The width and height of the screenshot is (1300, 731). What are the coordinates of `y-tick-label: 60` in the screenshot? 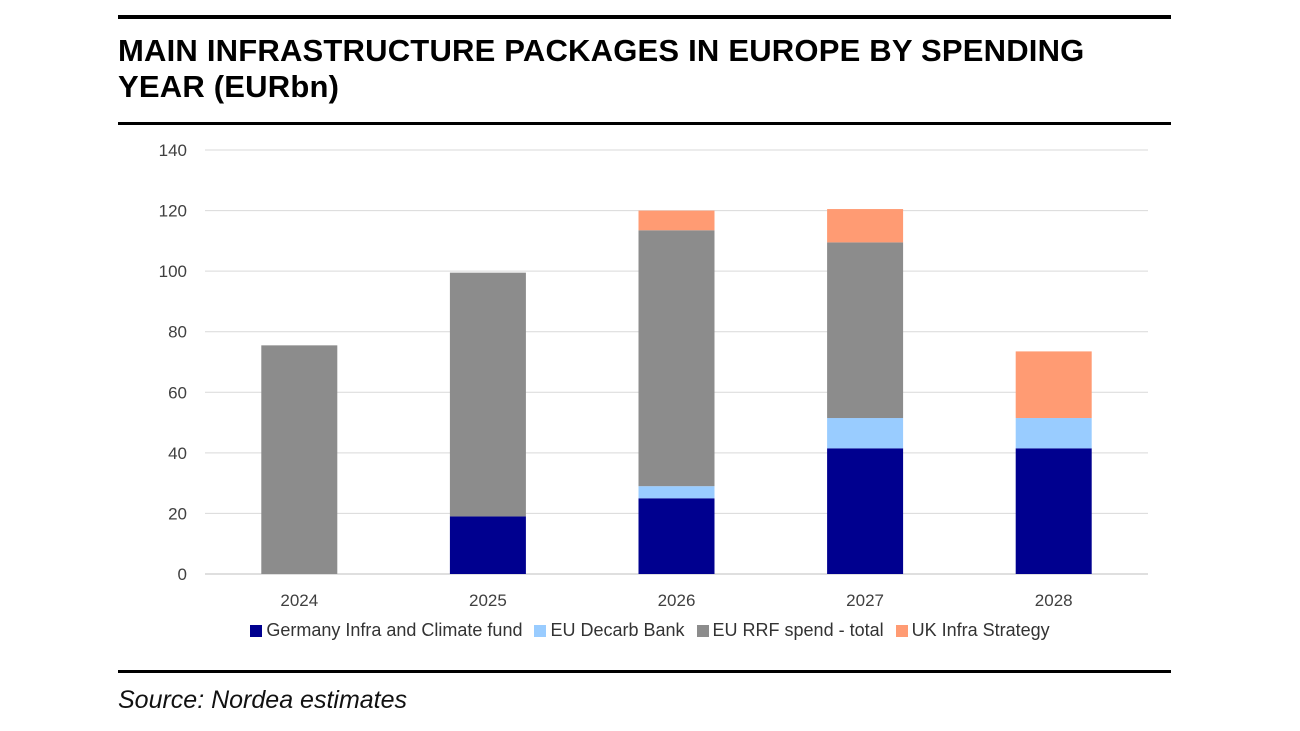 It's located at (177, 392).